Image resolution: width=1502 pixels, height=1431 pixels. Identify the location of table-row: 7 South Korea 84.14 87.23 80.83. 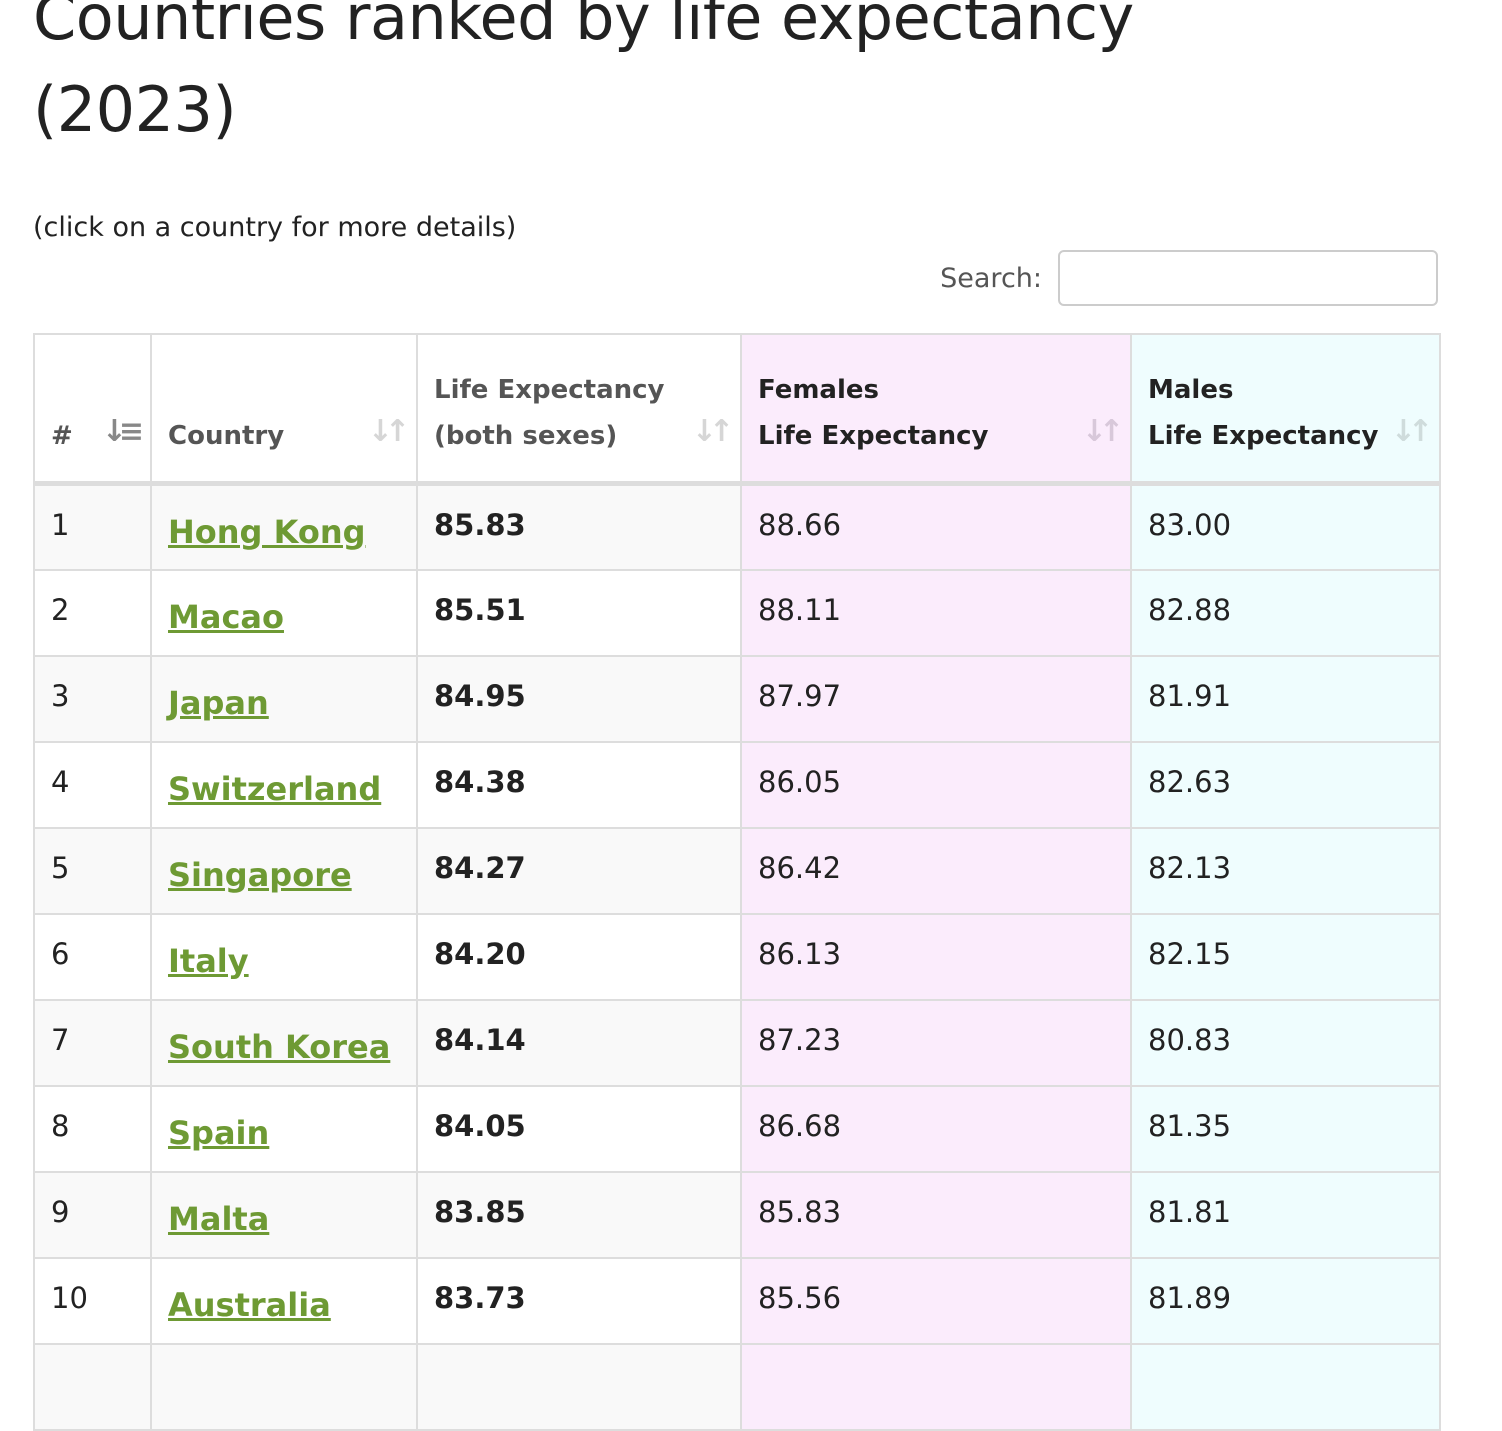
(737, 1042).